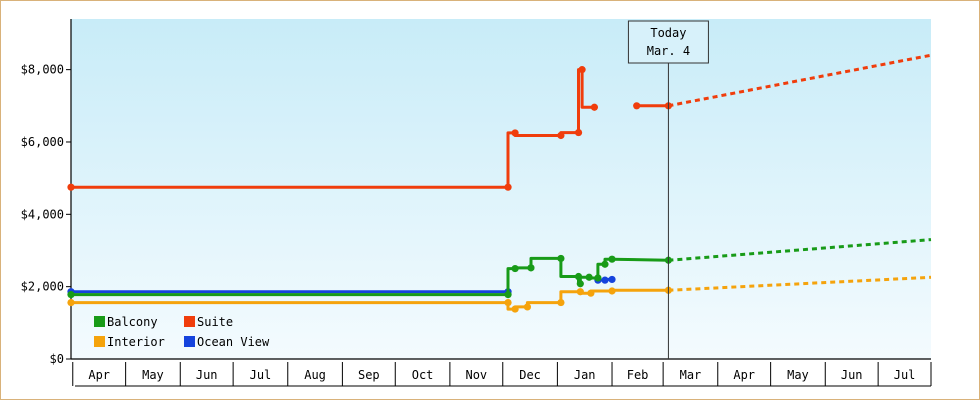 Image resolution: width=980 pixels, height=403 pixels. What do you see at coordinates (42, 287) in the screenshot?
I see `y-tick-label: $2,000` at bounding box center [42, 287].